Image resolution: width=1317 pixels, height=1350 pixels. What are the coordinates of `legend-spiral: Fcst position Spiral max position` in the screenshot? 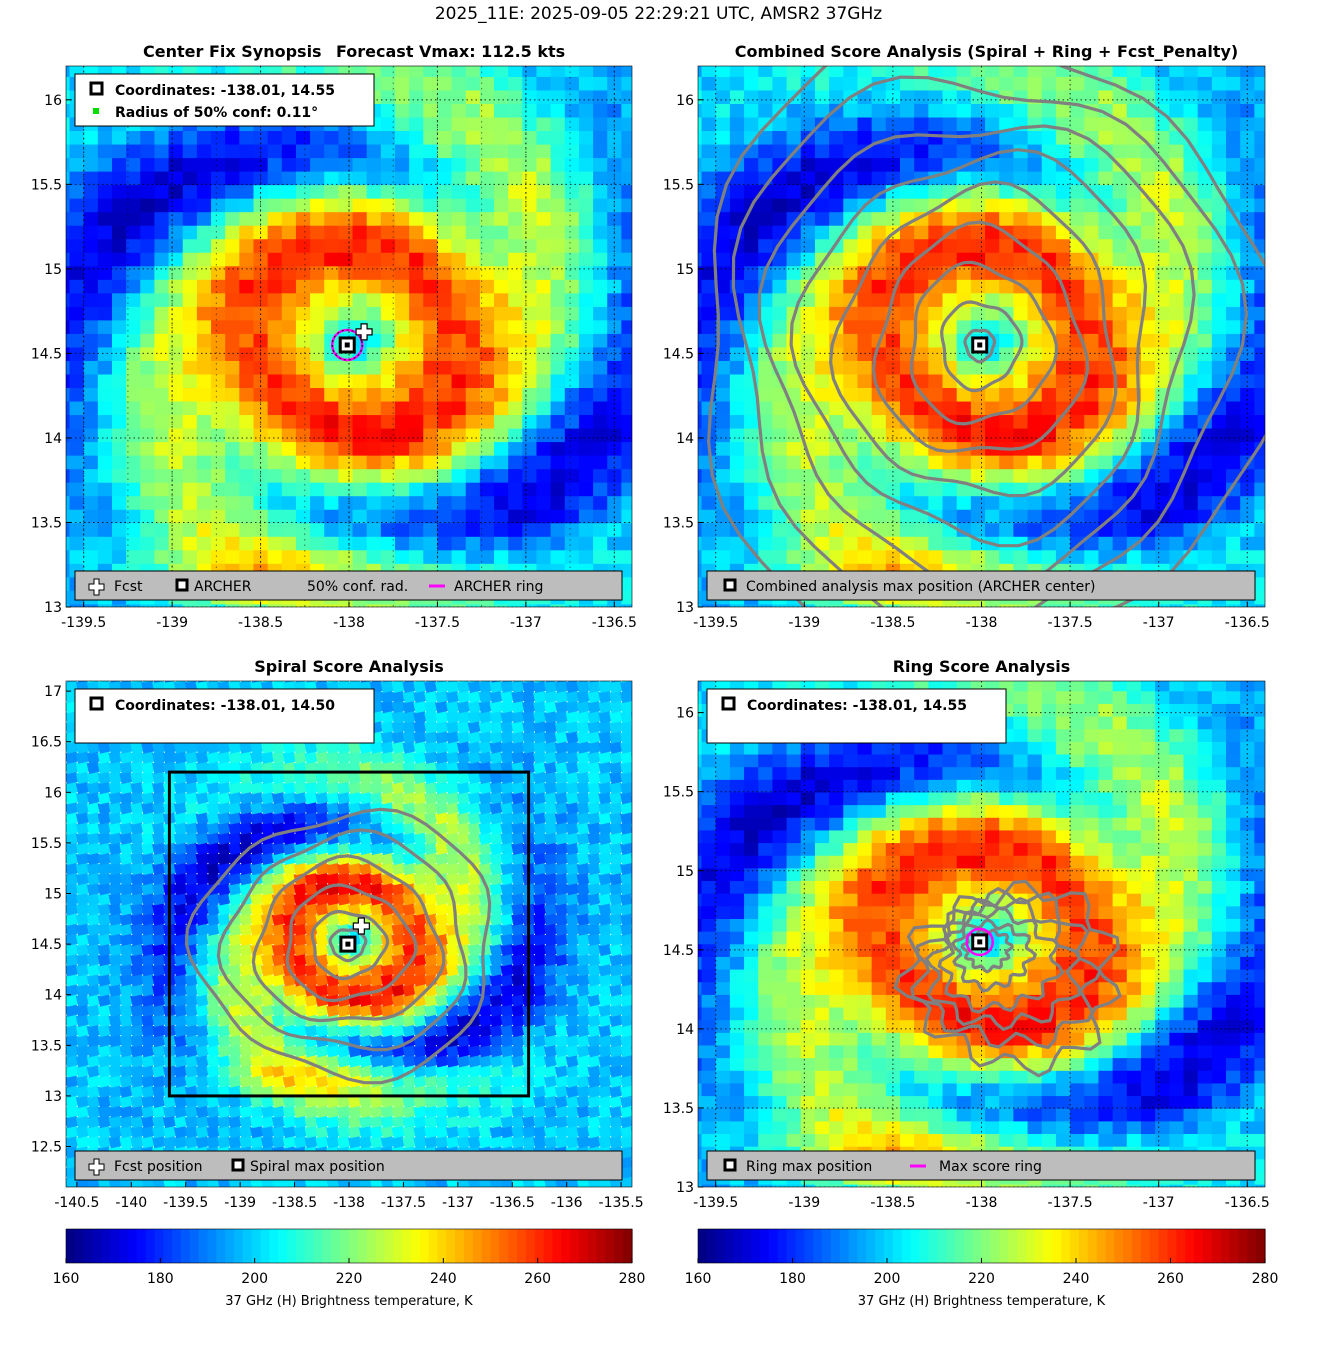 It's located at (348, 1165).